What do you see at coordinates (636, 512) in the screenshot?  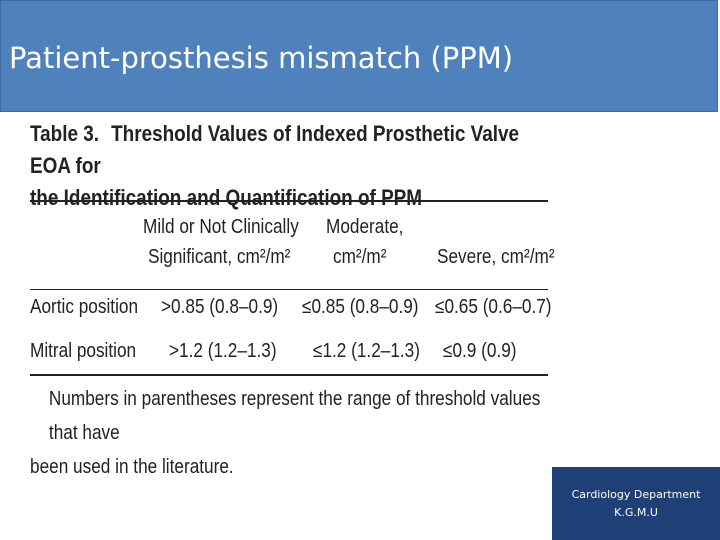 I see `institution-name: K.G.M.U` at bounding box center [636, 512].